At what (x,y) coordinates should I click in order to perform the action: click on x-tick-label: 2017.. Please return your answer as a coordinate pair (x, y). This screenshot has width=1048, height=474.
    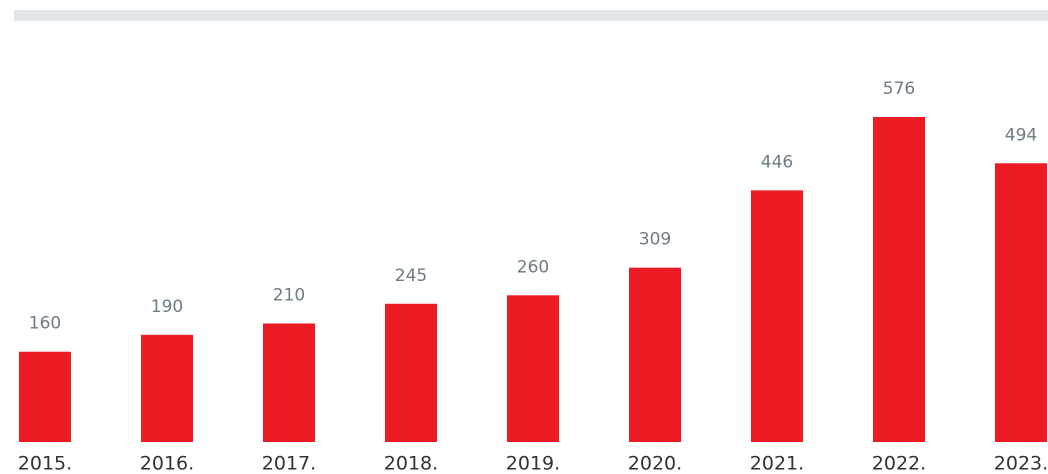
    Looking at the image, I should click on (289, 463).